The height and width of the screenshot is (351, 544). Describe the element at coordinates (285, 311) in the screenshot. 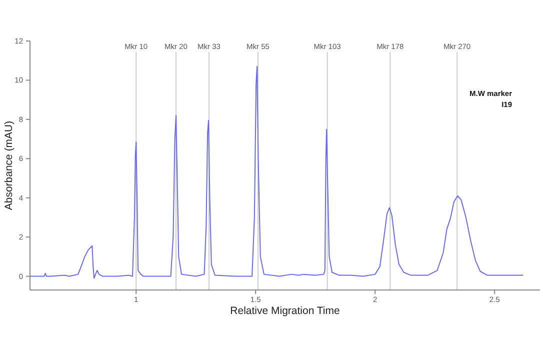

I see `x-axis-title: Relative Migration Time` at that location.